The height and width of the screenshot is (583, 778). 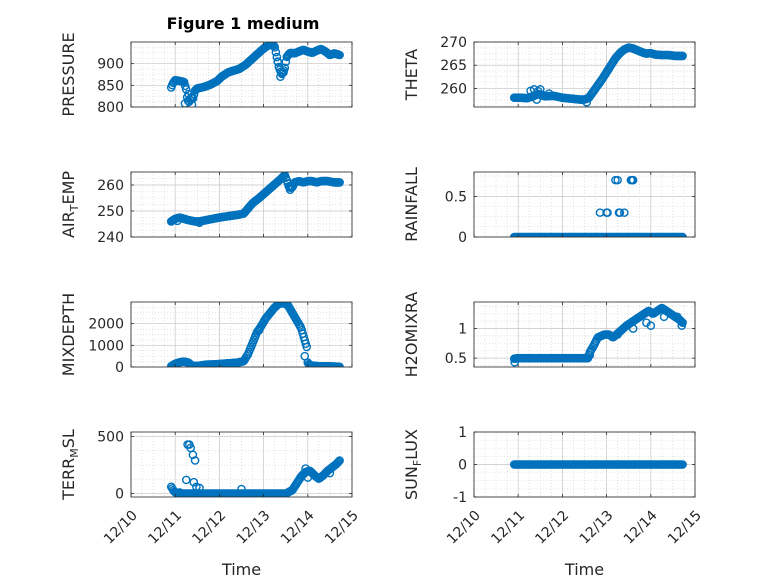 I want to click on y-tick-label: 500, so click(x=110, y=438).